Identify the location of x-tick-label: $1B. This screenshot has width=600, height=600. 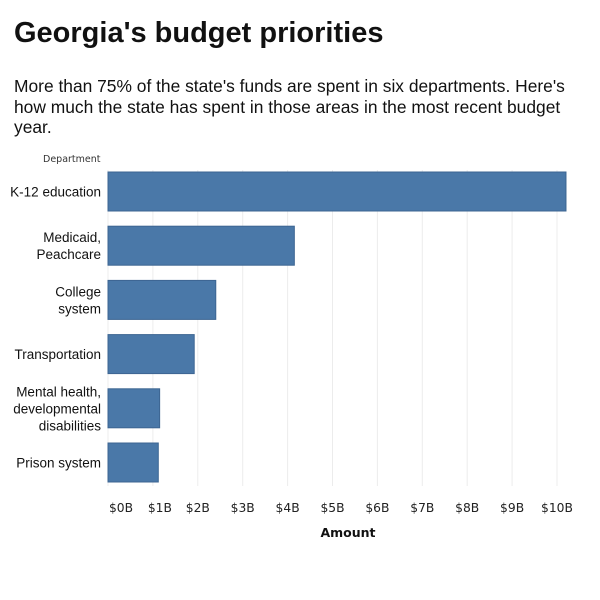
(160, 508).